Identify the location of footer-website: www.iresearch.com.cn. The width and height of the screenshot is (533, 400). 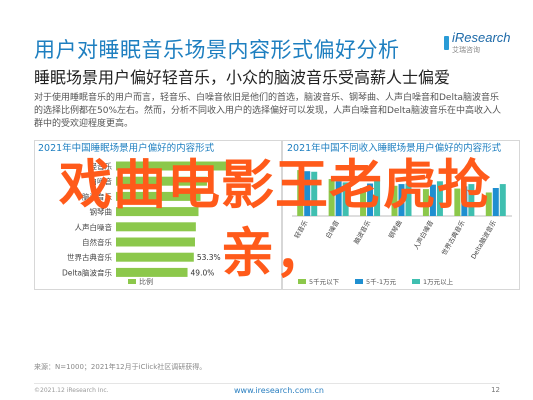
(279, 390).